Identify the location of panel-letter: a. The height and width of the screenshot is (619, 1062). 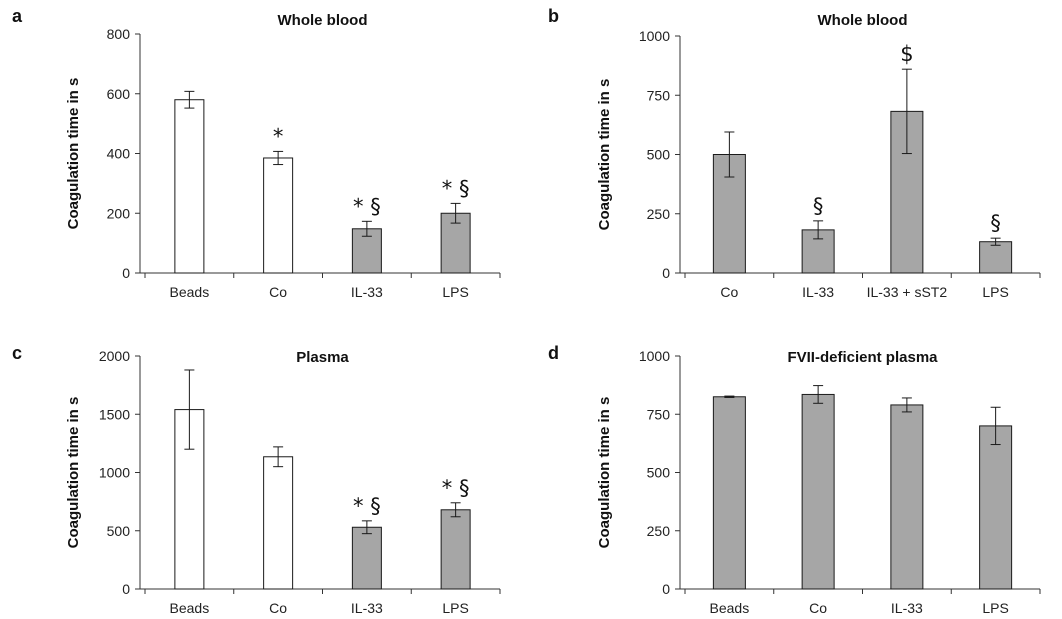
(17, 16).